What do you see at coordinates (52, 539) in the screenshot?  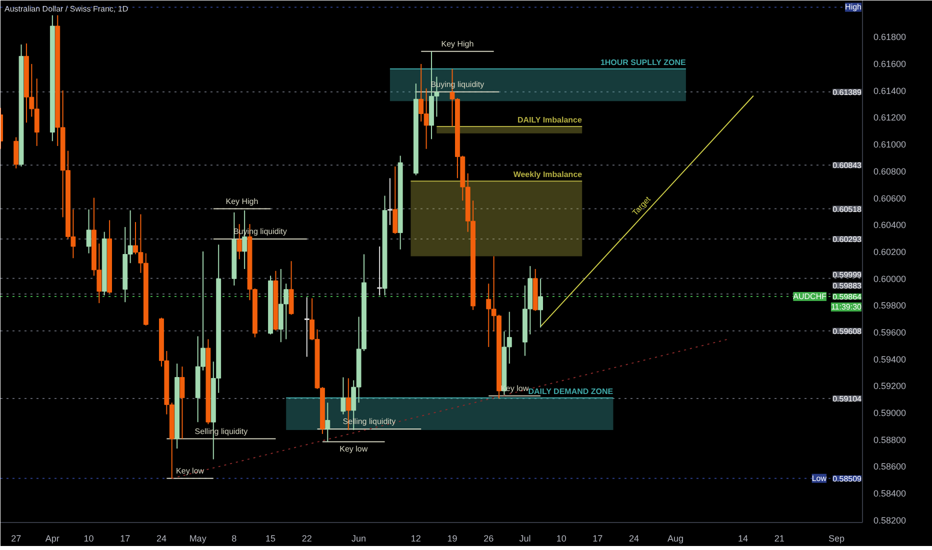 I see `x-tick-label: Apr` at bounding box center [52, 539].